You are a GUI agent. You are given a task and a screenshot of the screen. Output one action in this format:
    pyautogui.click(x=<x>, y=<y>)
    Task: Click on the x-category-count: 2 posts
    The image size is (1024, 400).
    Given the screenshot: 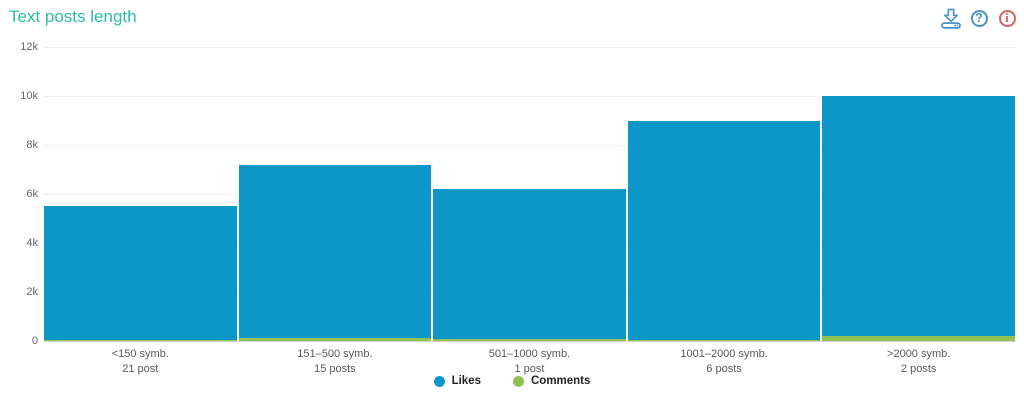 What is the action you would take?
    pyautogui.click(x=918, y=368)
    